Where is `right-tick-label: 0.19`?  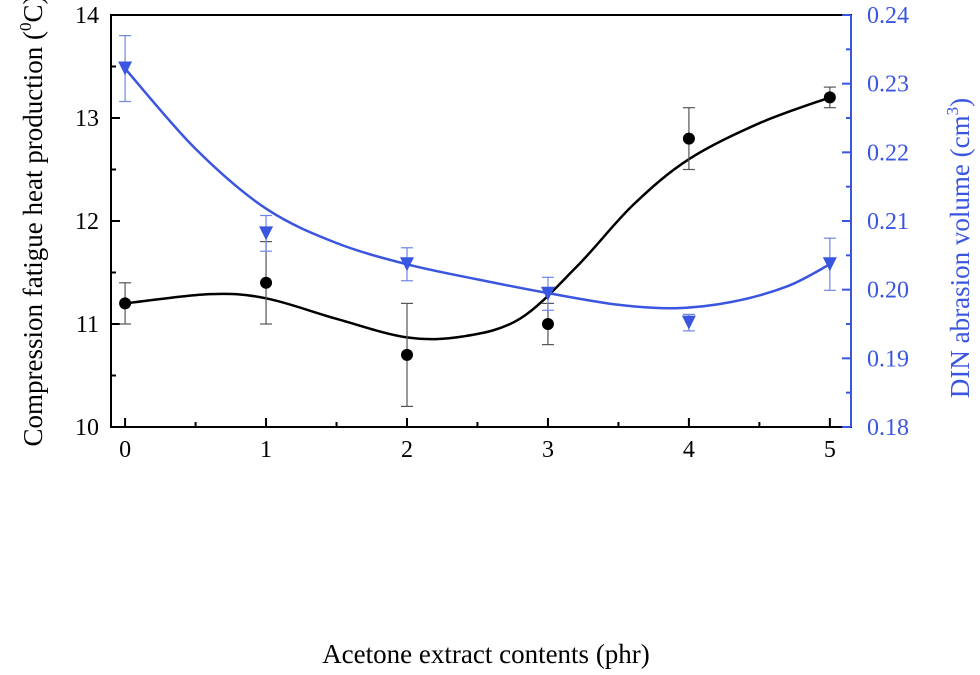
right-tick-label: 0.19 is located at coordinates (888, 359).